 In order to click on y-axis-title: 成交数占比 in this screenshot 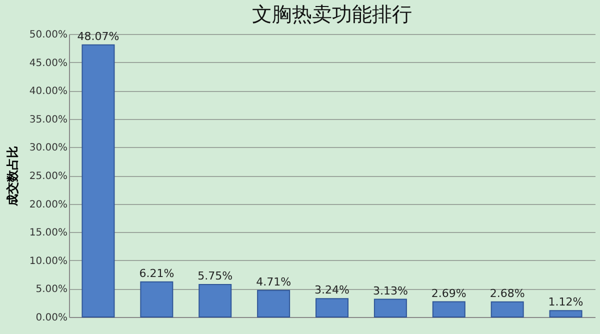, I will do `click(12, 176)`.